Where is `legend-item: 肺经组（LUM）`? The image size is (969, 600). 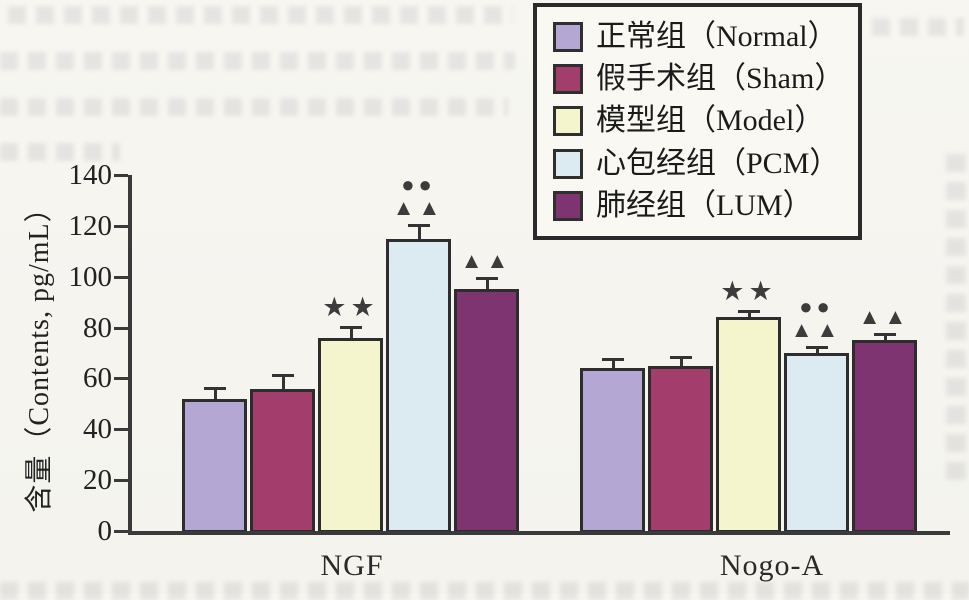 legend-item: 肺经组（LUM） is located at coordinates (705, 205).